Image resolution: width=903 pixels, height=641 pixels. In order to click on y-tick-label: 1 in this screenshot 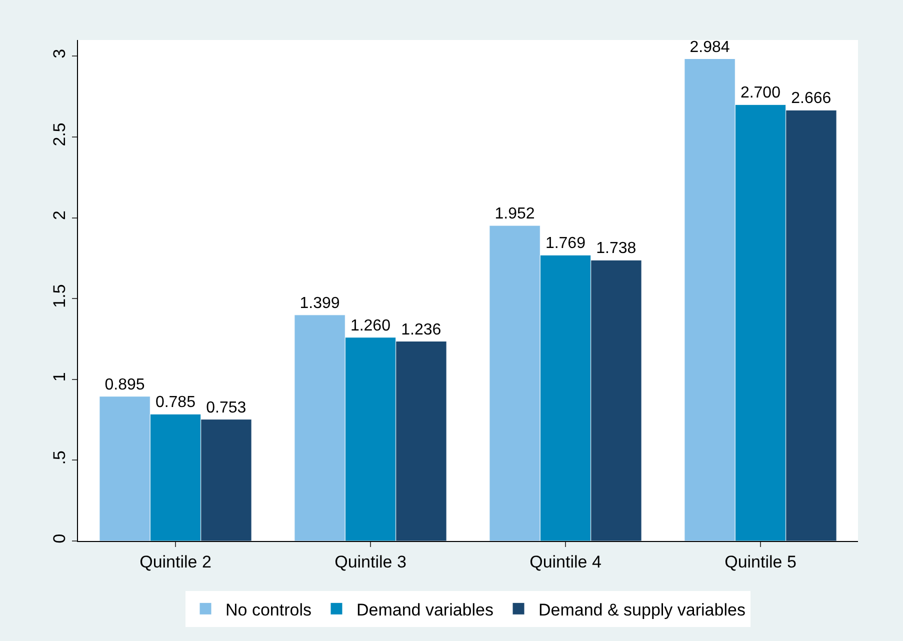, I will do `click(60, 377)`.